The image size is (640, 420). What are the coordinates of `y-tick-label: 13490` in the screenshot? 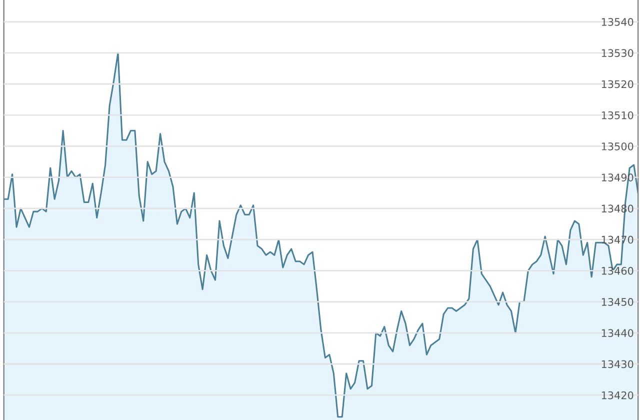 It's located at (618, 178).